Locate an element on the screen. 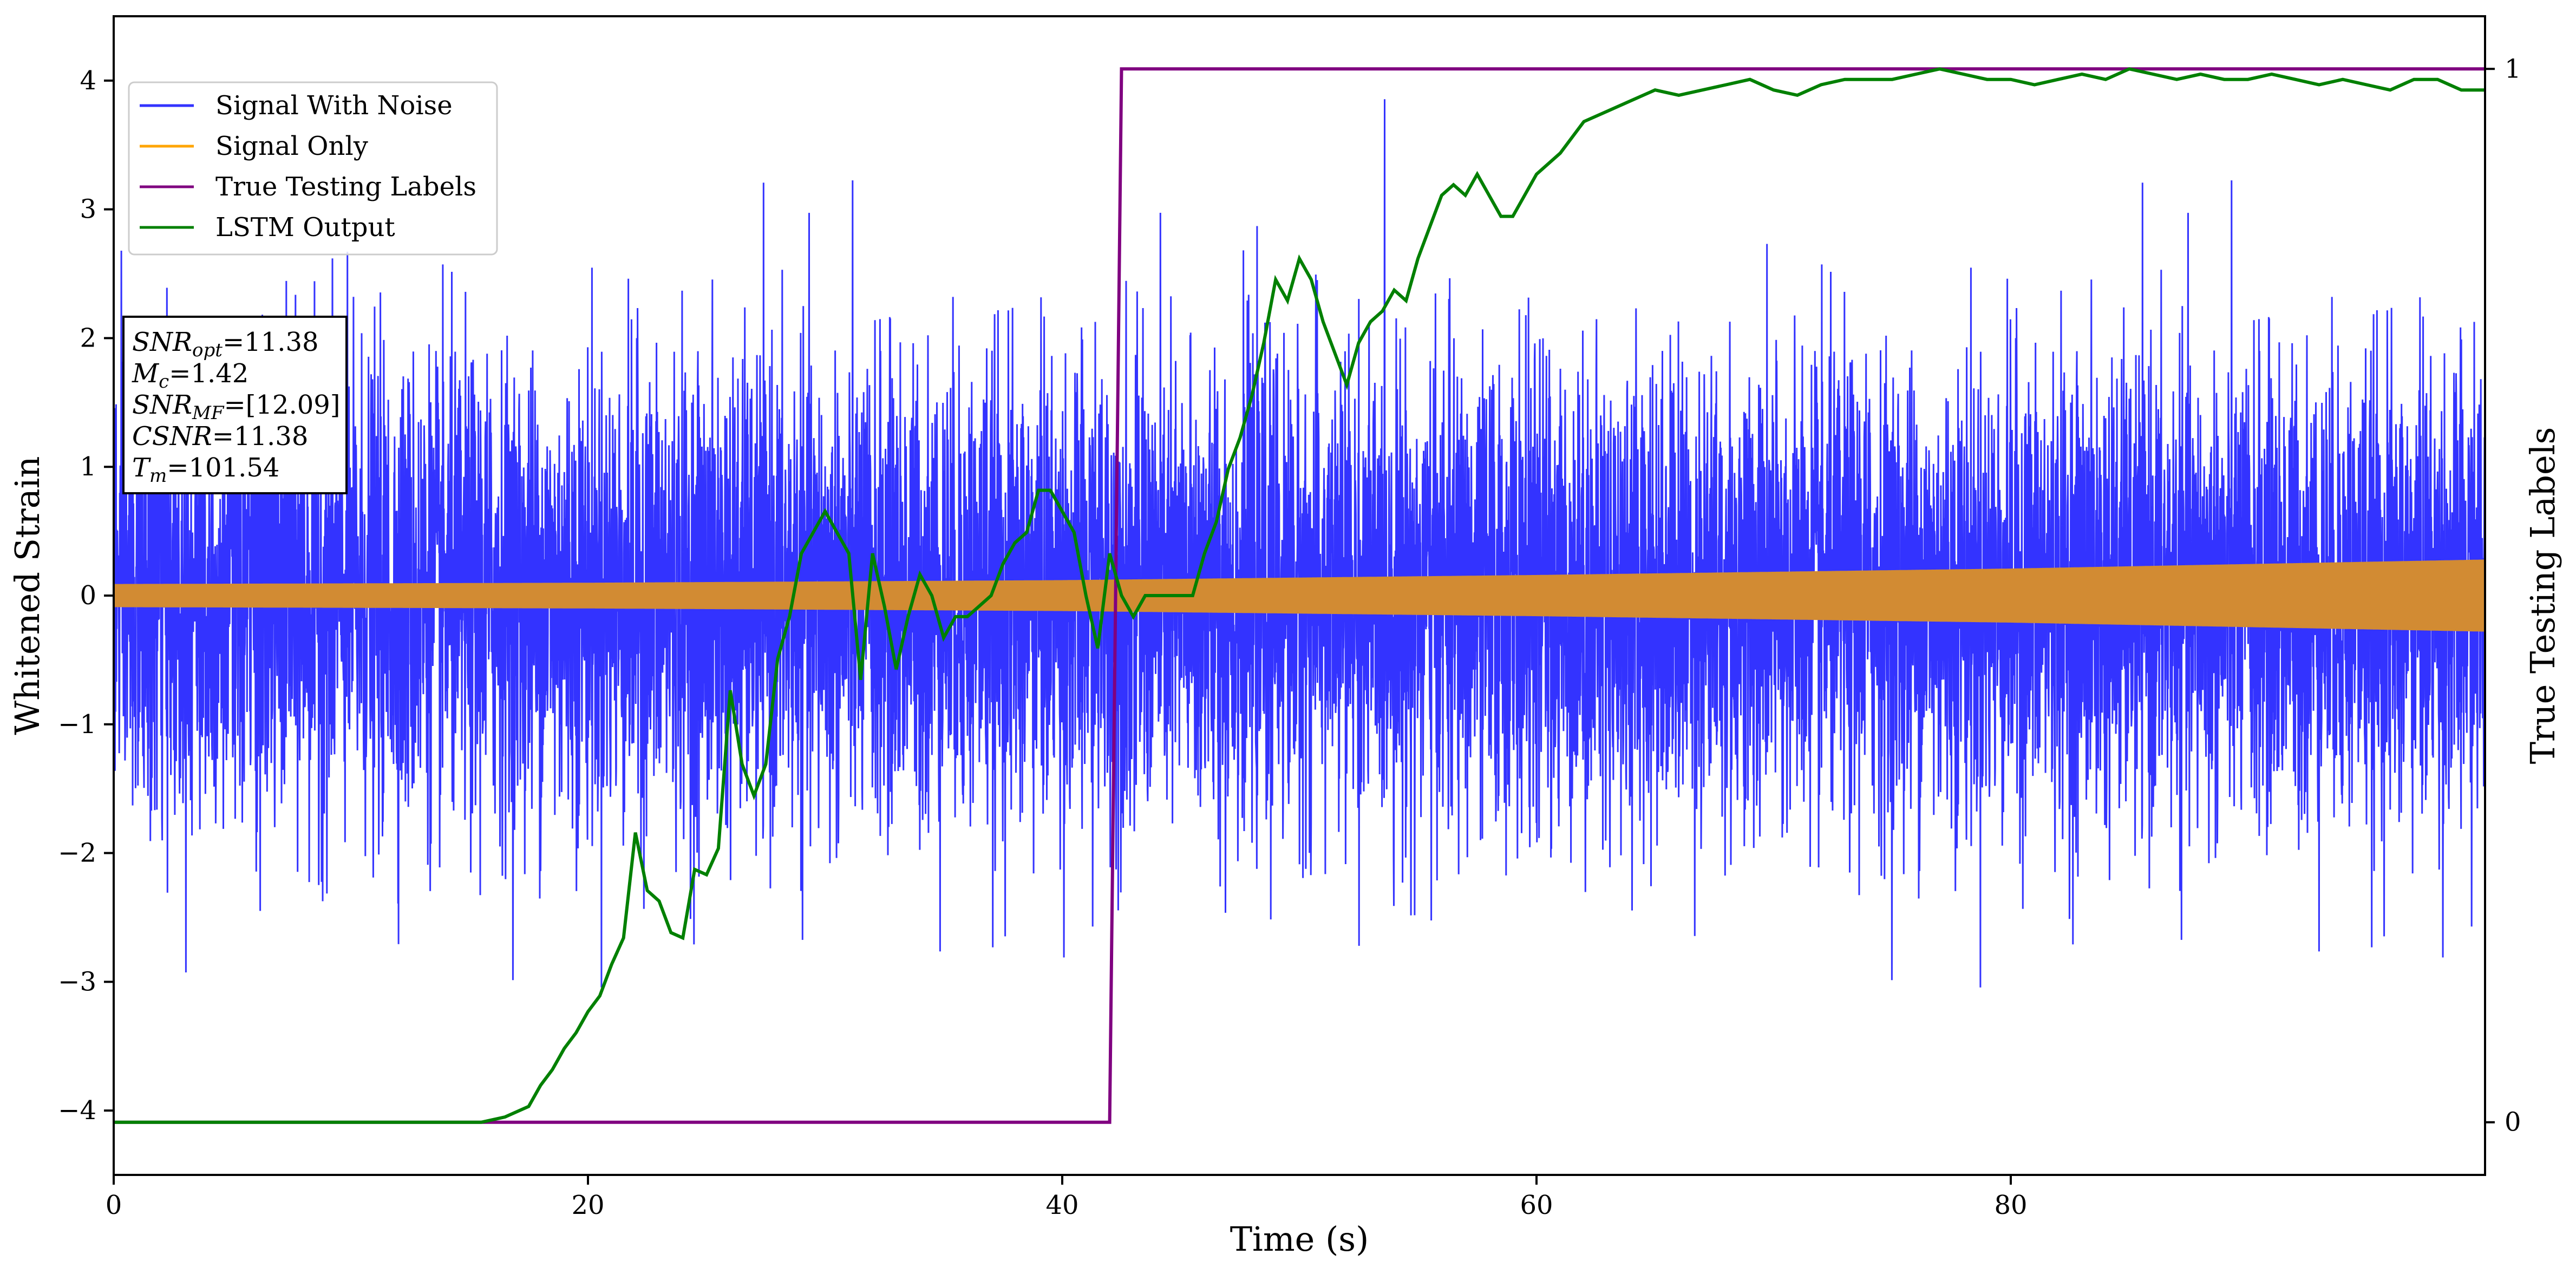 Image resolution: width=2576 pixels, height=1274 pixels. series-signal-only is located at coordinates (1300, 595).